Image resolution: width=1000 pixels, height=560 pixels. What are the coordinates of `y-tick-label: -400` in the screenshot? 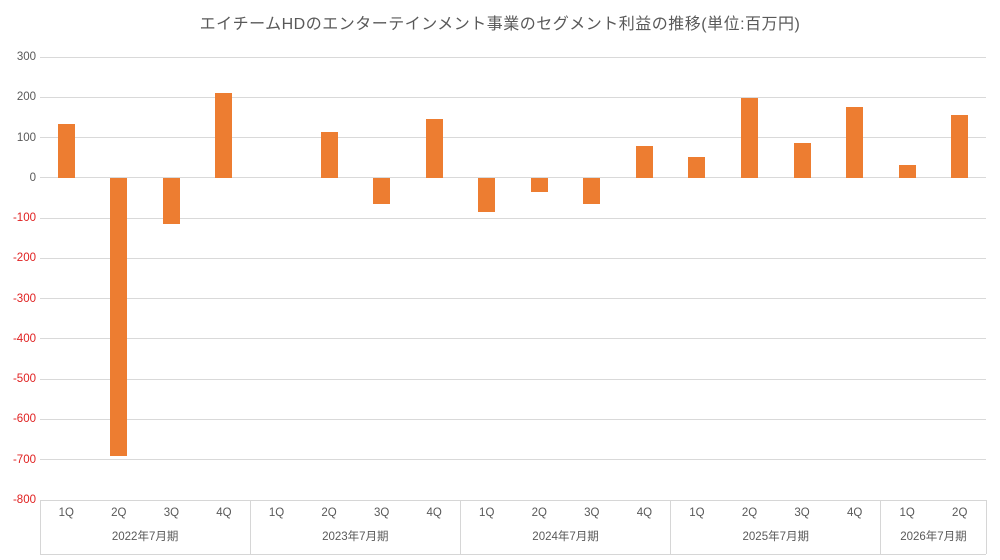 It's located at (24, 338).